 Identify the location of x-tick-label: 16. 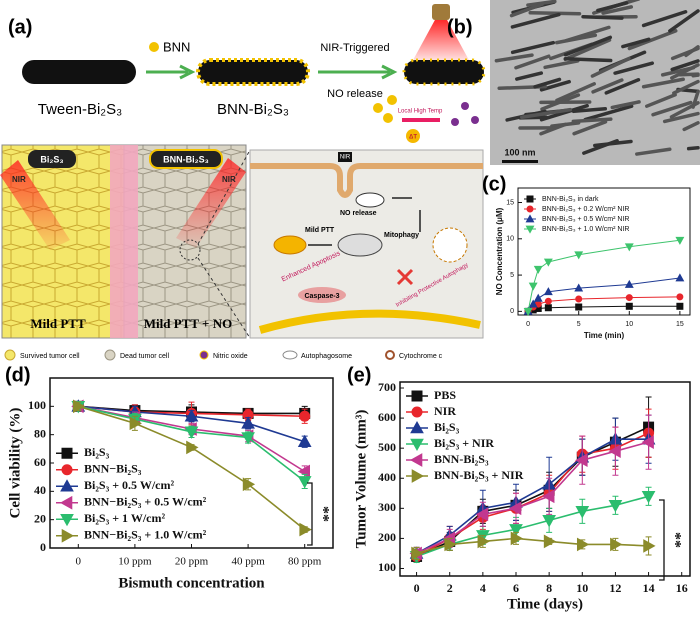
(682, 588).